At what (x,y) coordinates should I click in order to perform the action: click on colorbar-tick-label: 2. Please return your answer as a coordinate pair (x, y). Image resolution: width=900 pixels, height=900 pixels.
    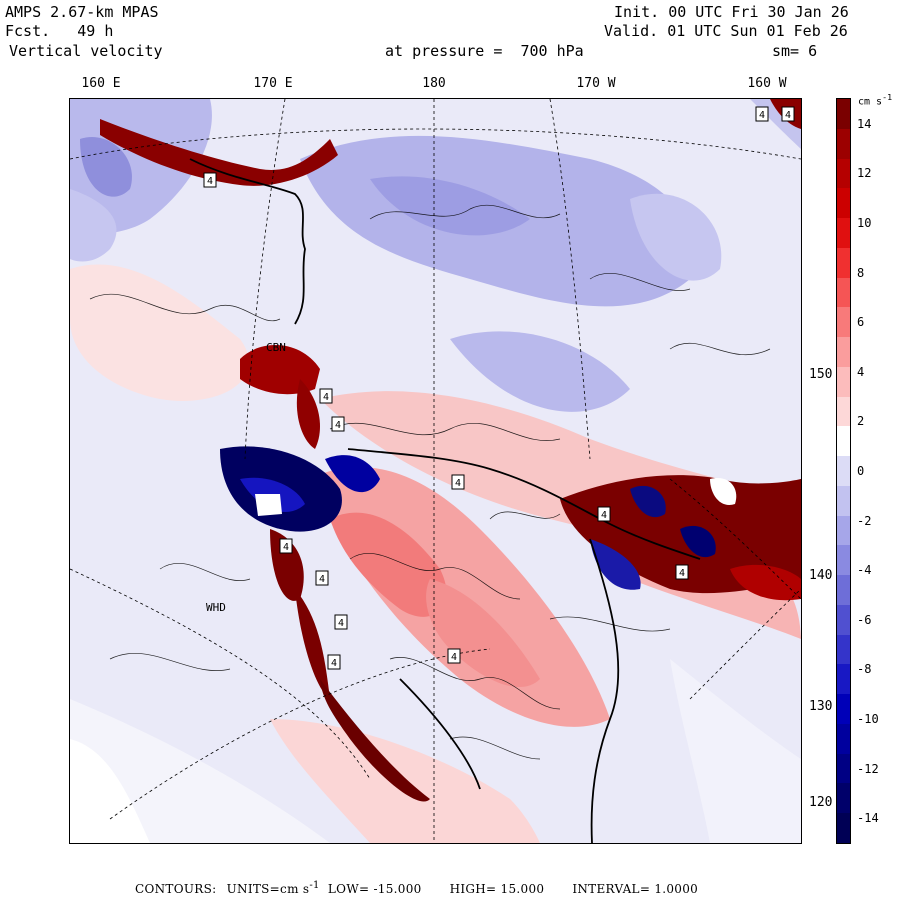
    Looking at the image, I should click on (861, 421).